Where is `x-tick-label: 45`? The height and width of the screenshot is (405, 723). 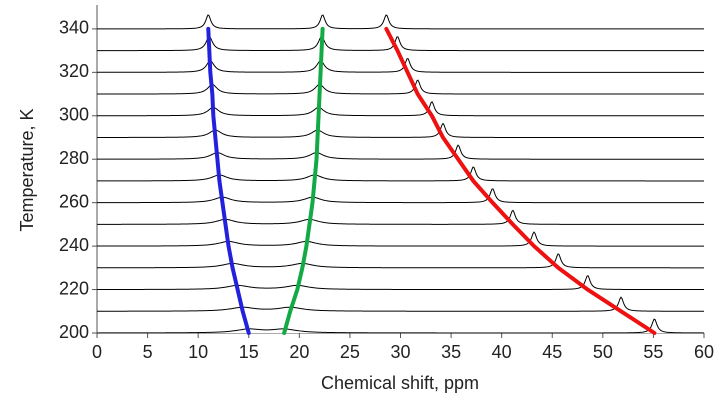
x-tick-label: 45 is located at coordinates (552, 352).